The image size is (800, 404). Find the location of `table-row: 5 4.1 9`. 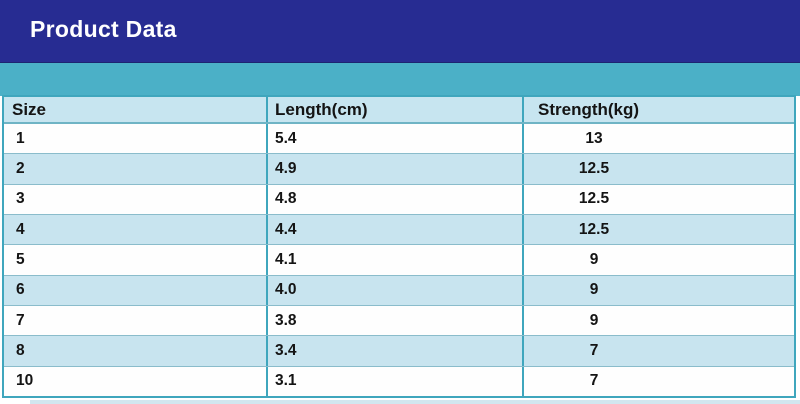

table-row: 5 4.1 9 is located at coordinates (399, 260).